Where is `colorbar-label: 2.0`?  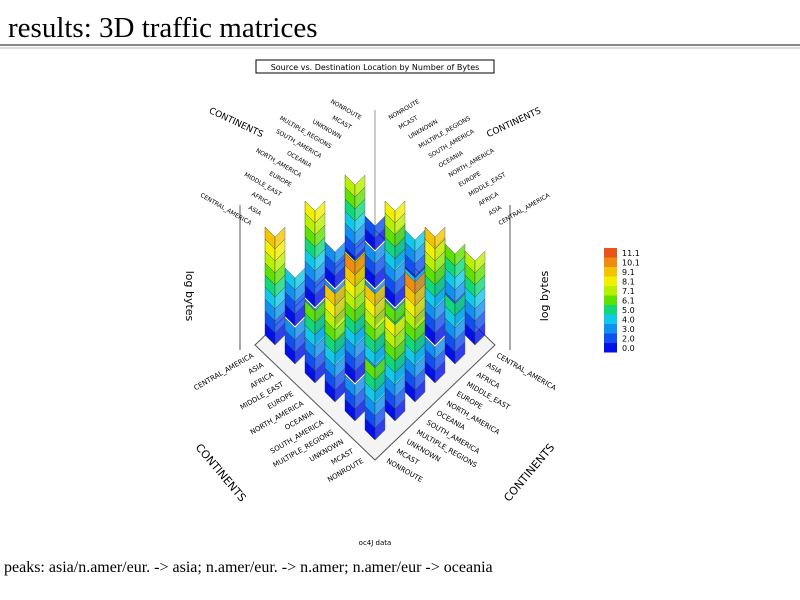 colorbar-label: 2.0 is located at coordinates (628, 339).